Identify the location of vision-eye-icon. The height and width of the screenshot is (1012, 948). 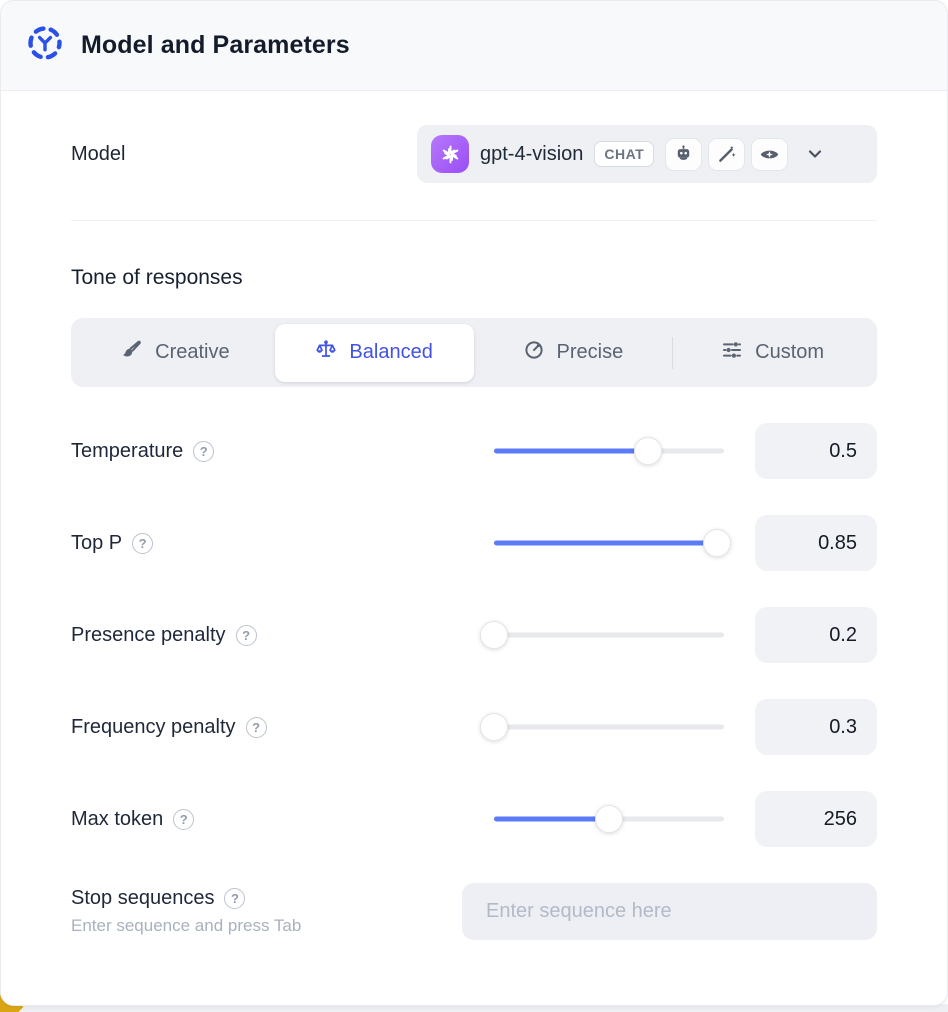
(770, 154).